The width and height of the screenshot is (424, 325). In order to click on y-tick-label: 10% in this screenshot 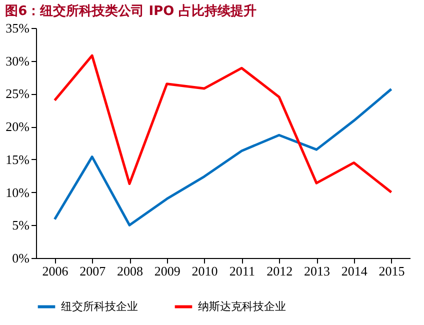, I will do `click(18, 192)`.